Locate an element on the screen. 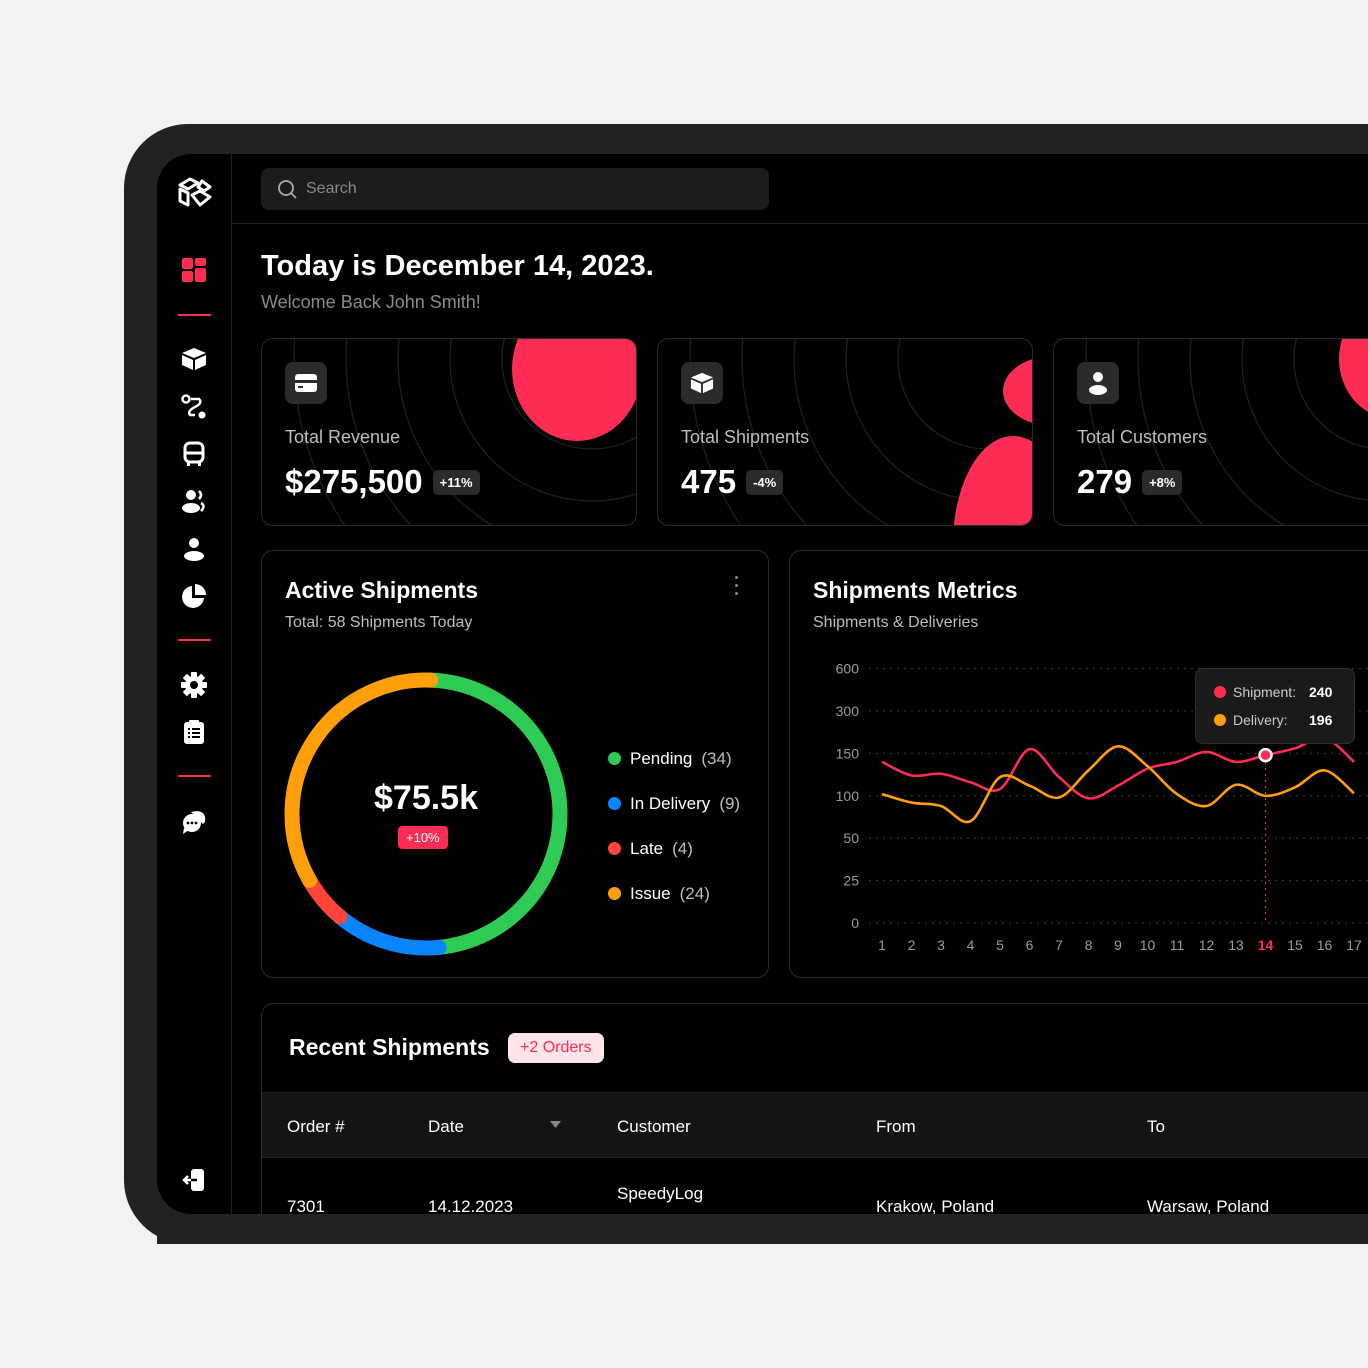  x-tick-label: 16 is located at coordinates (1325, 945).